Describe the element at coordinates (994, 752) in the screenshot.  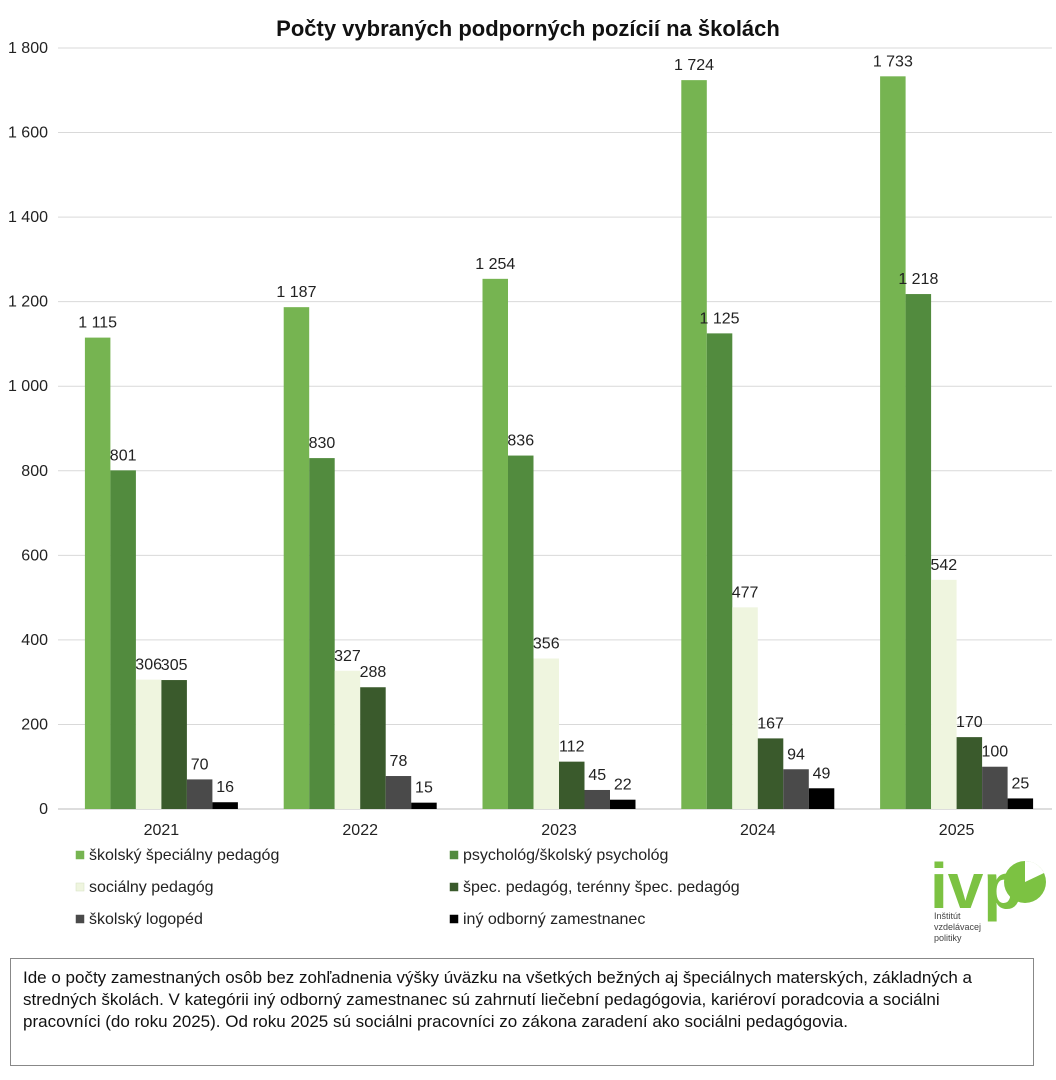
I see `data-label: 100` at that location.